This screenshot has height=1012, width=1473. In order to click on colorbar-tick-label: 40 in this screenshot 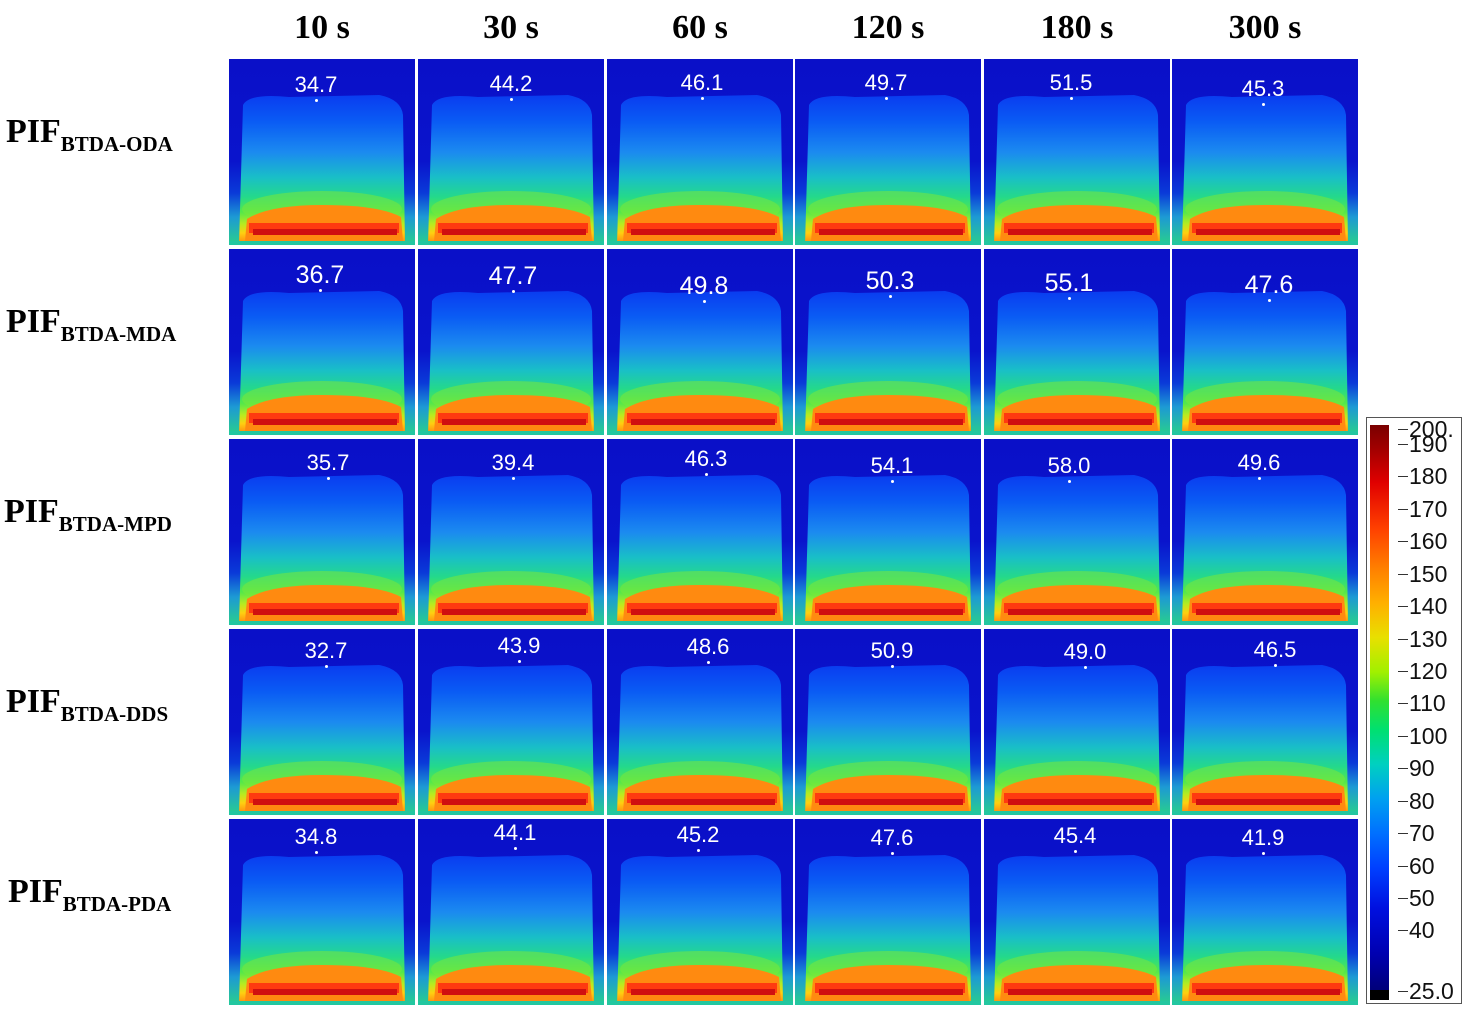, I will do `click(1416, 930)`.